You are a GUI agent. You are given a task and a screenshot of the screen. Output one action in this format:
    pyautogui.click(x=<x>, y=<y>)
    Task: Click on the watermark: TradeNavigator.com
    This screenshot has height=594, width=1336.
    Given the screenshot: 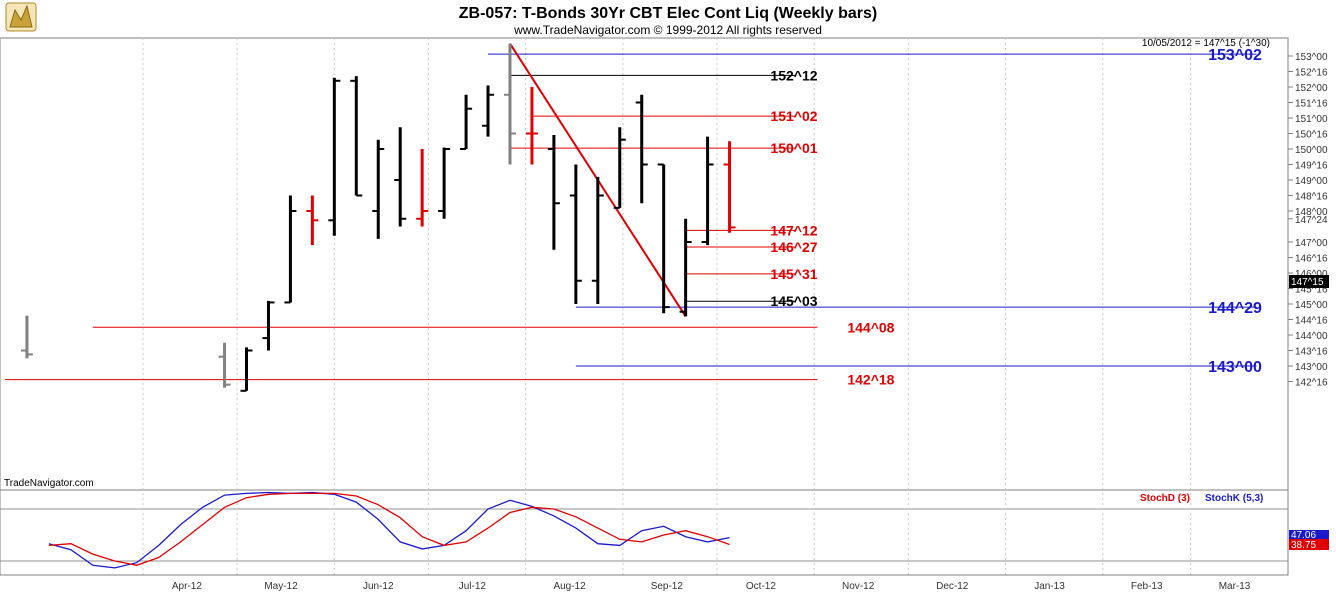 What is the action you would take?
    pyautogui.click(x=49, y=483)
    